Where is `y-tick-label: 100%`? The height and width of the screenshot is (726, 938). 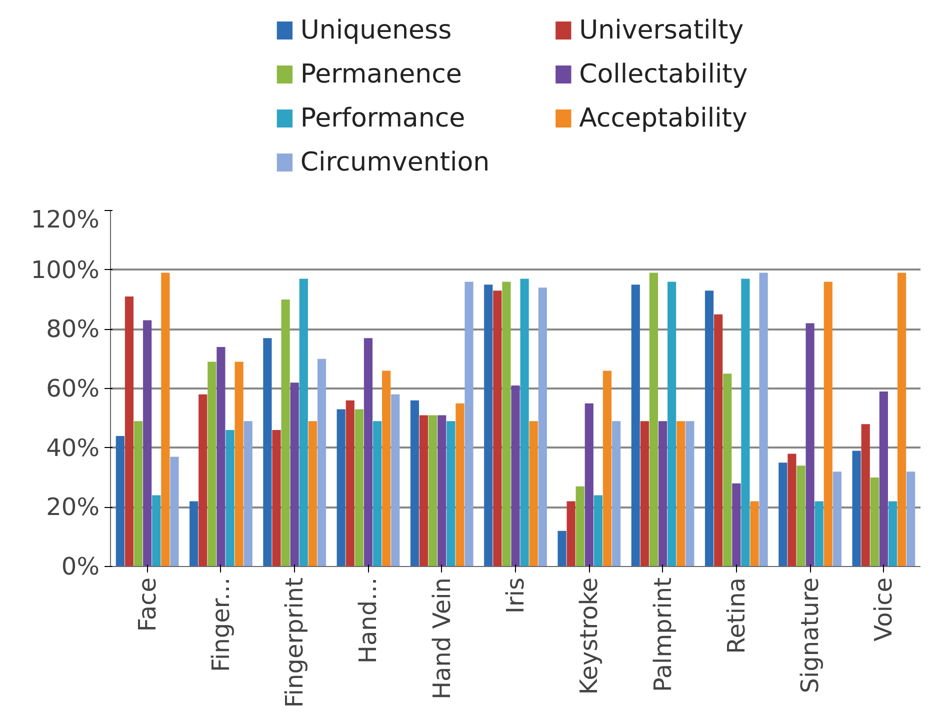
y-tick-label: 100% is located at coordinates (65, 270).